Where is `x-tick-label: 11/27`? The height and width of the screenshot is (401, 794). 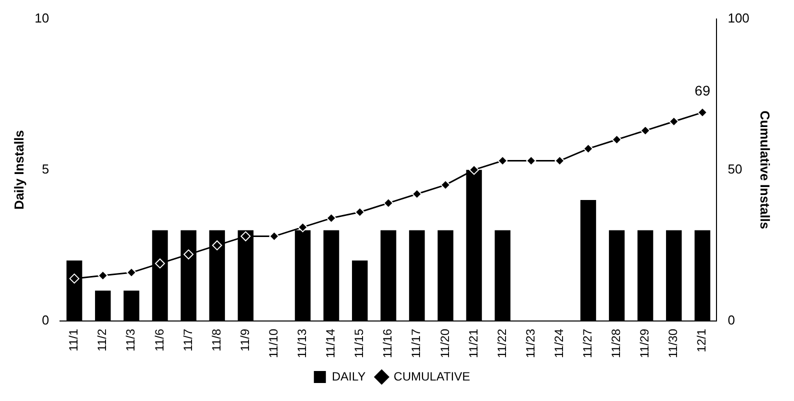 x-tick-label: 11/27 is located at coordinates (587, 343).